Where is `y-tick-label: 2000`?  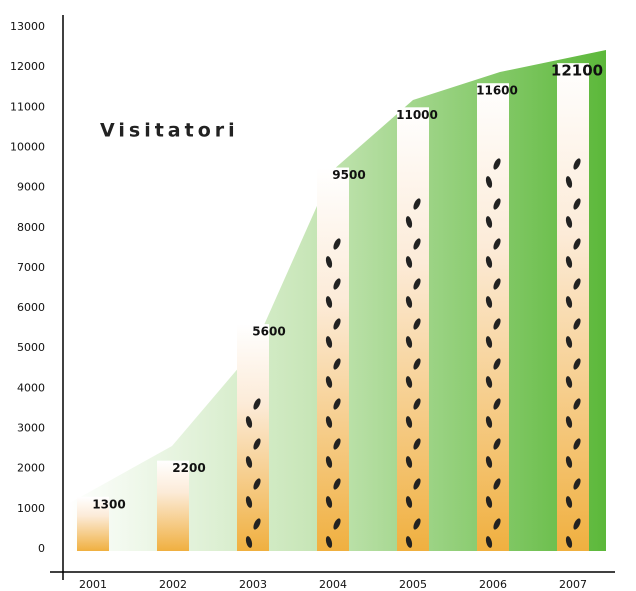
y-tick-label: 2000 is located at coordinates (31, 468).